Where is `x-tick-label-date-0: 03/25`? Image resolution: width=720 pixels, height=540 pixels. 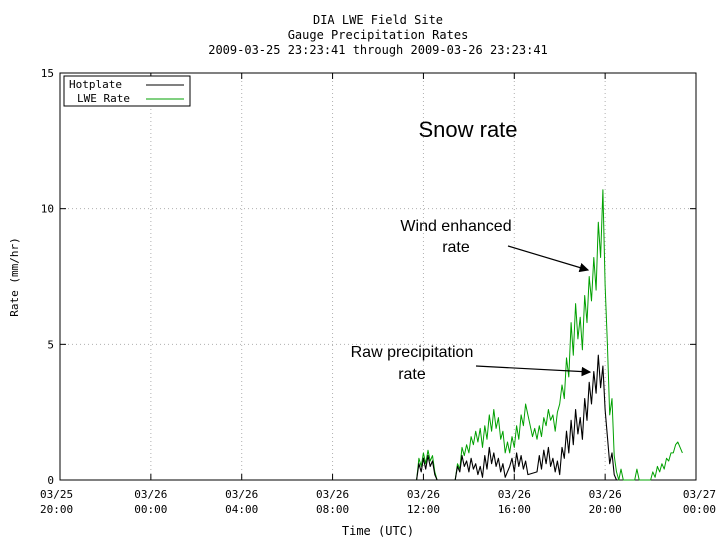
x-tick-label-date-0: 03/25 is located at coordinates (56, 494).